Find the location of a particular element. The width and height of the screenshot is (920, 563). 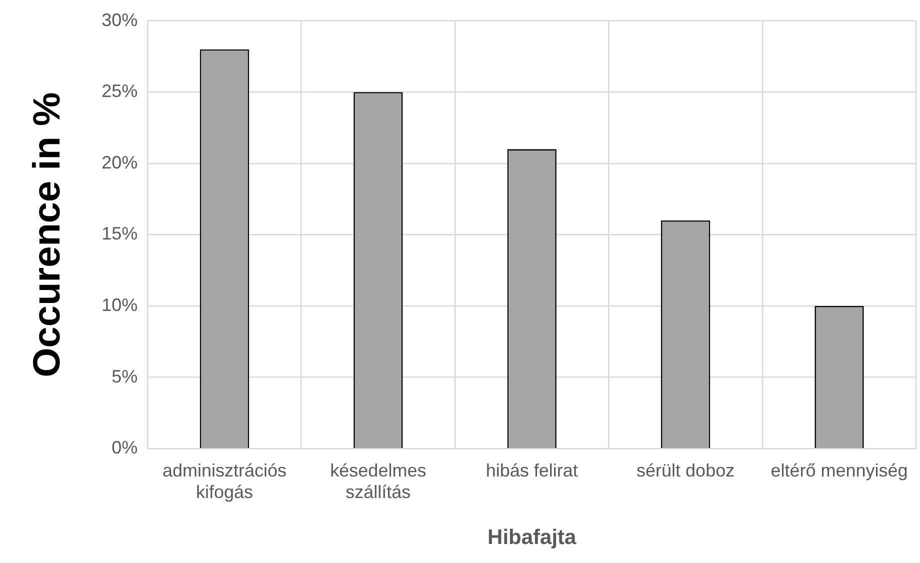

y-tick-label: 5% is located at coordinates (125, 376).